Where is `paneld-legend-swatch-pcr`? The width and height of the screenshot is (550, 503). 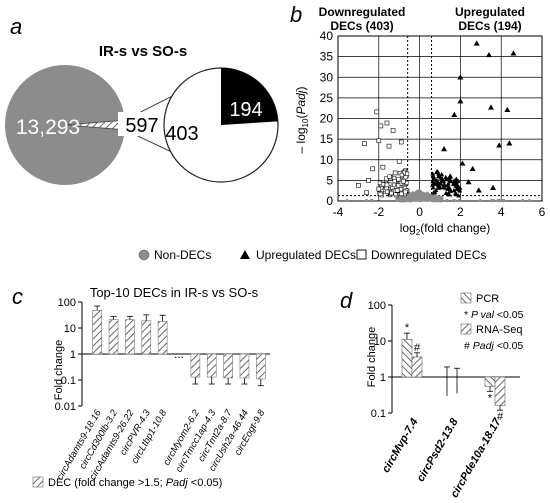
paneld-legend-swatch-pcr is located at coordinates (466, 298).